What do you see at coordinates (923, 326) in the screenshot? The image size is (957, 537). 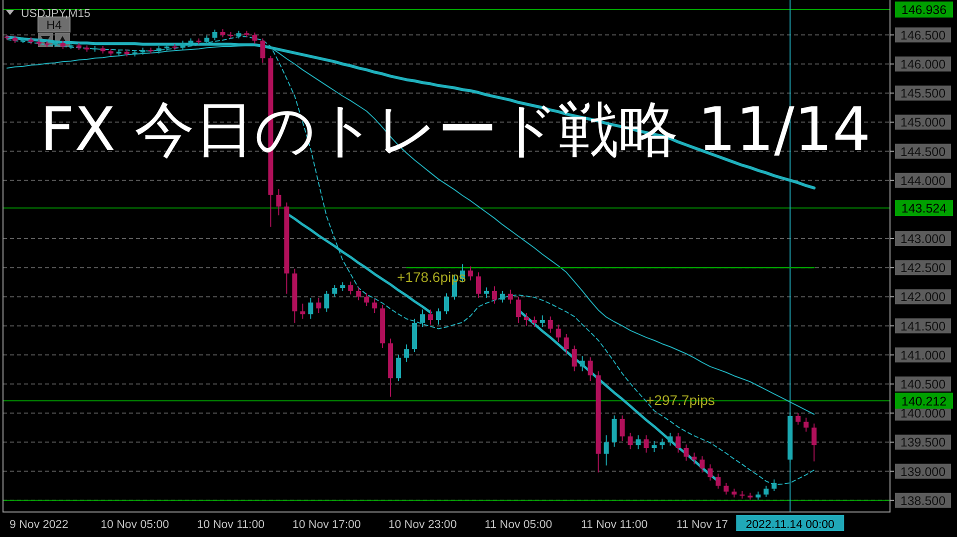 I see `y-tick-label: 141.500` at bounding box center [923, 326].